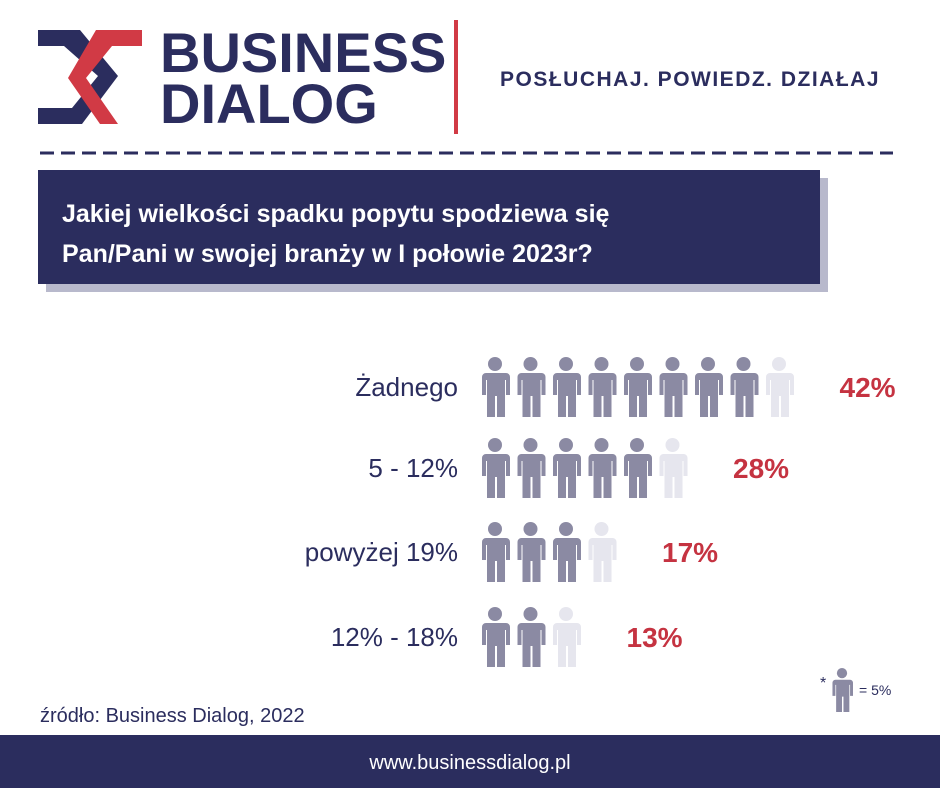 This screenshot has height=788, width=940. Describe the element at coordinates (761, 468) in the screenshot. I see `value-label: 28%` at that location.